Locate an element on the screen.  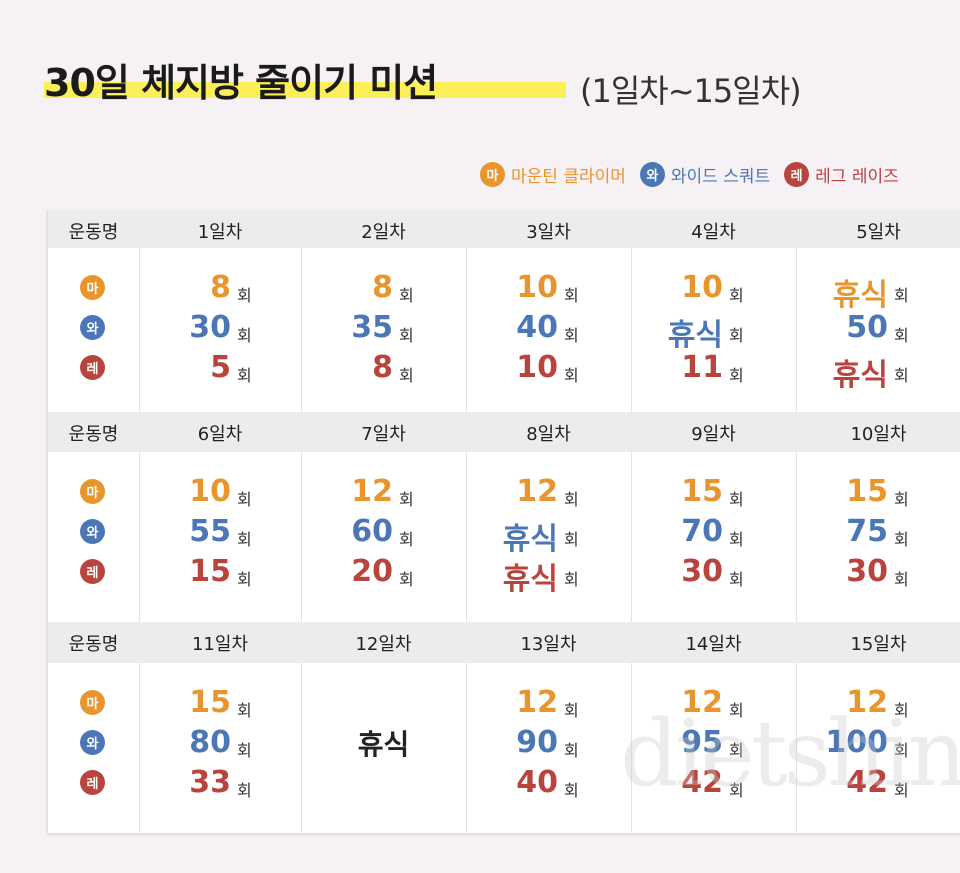
legend-label: 레그 레이즈 is located at coordinates (857, 177).